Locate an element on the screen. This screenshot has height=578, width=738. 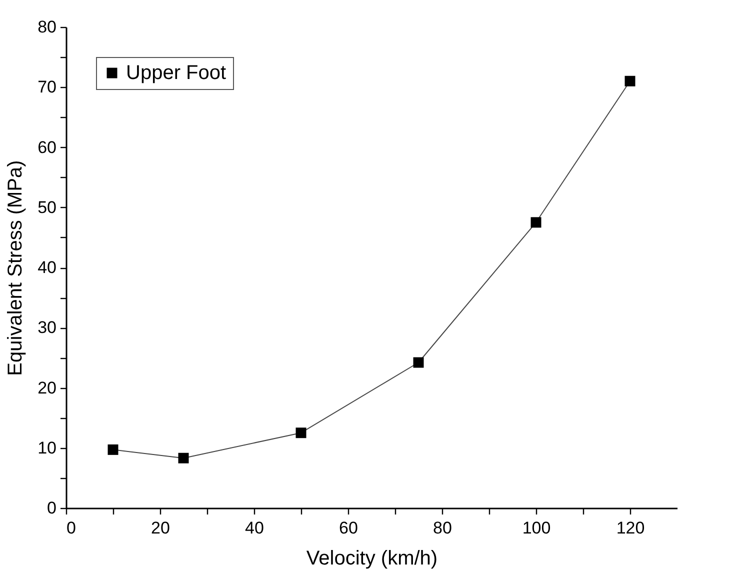
x-tick-label: 60 is located at coordinates (348, 528).